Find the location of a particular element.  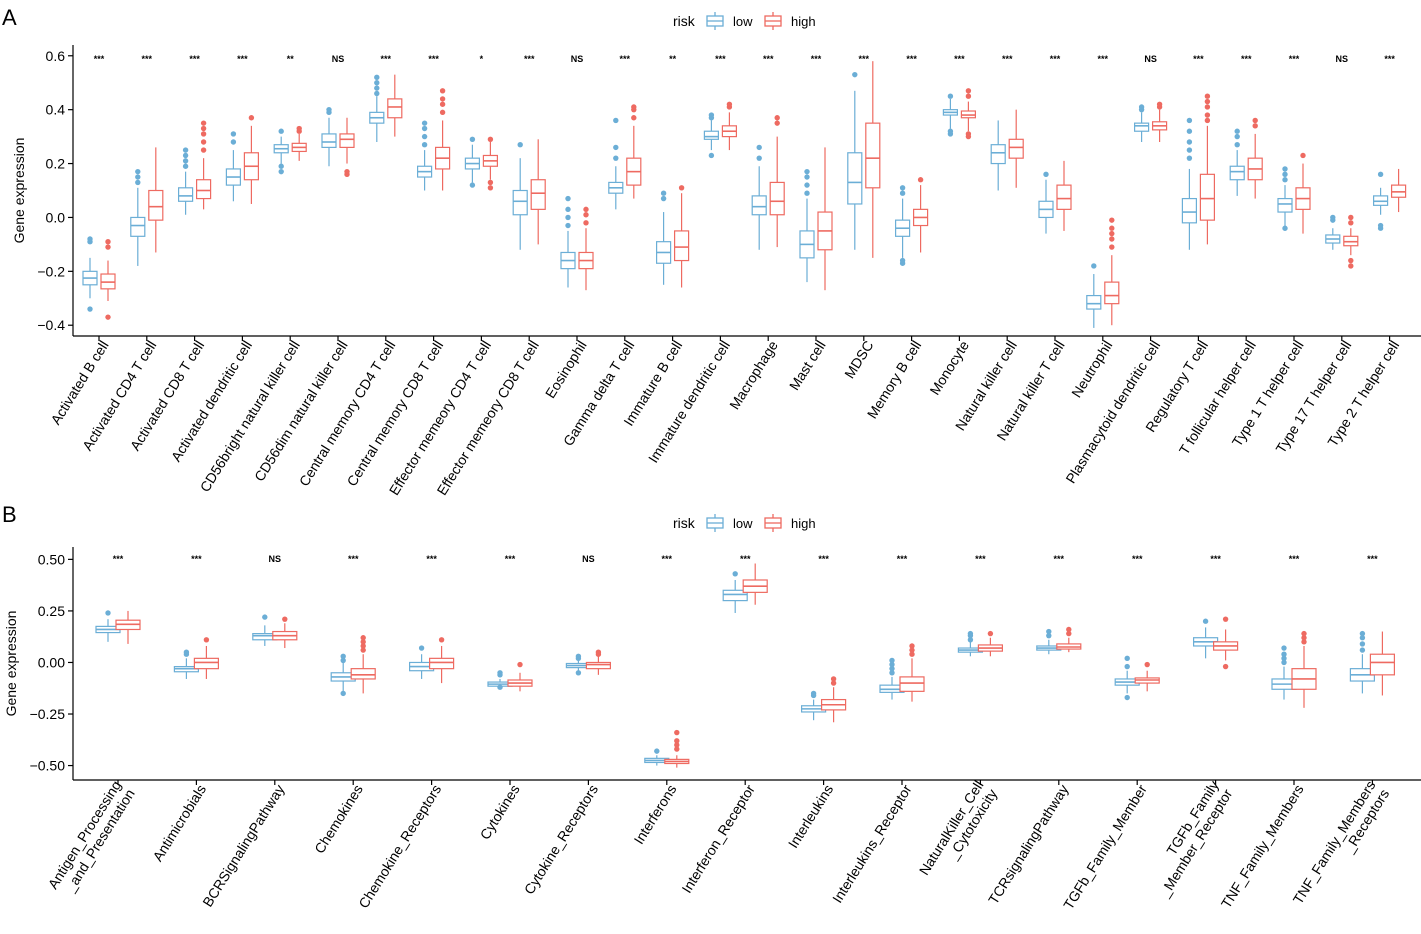

x-tick-label-line: Cytokine_Receptors is located at coordinates (561, 839).